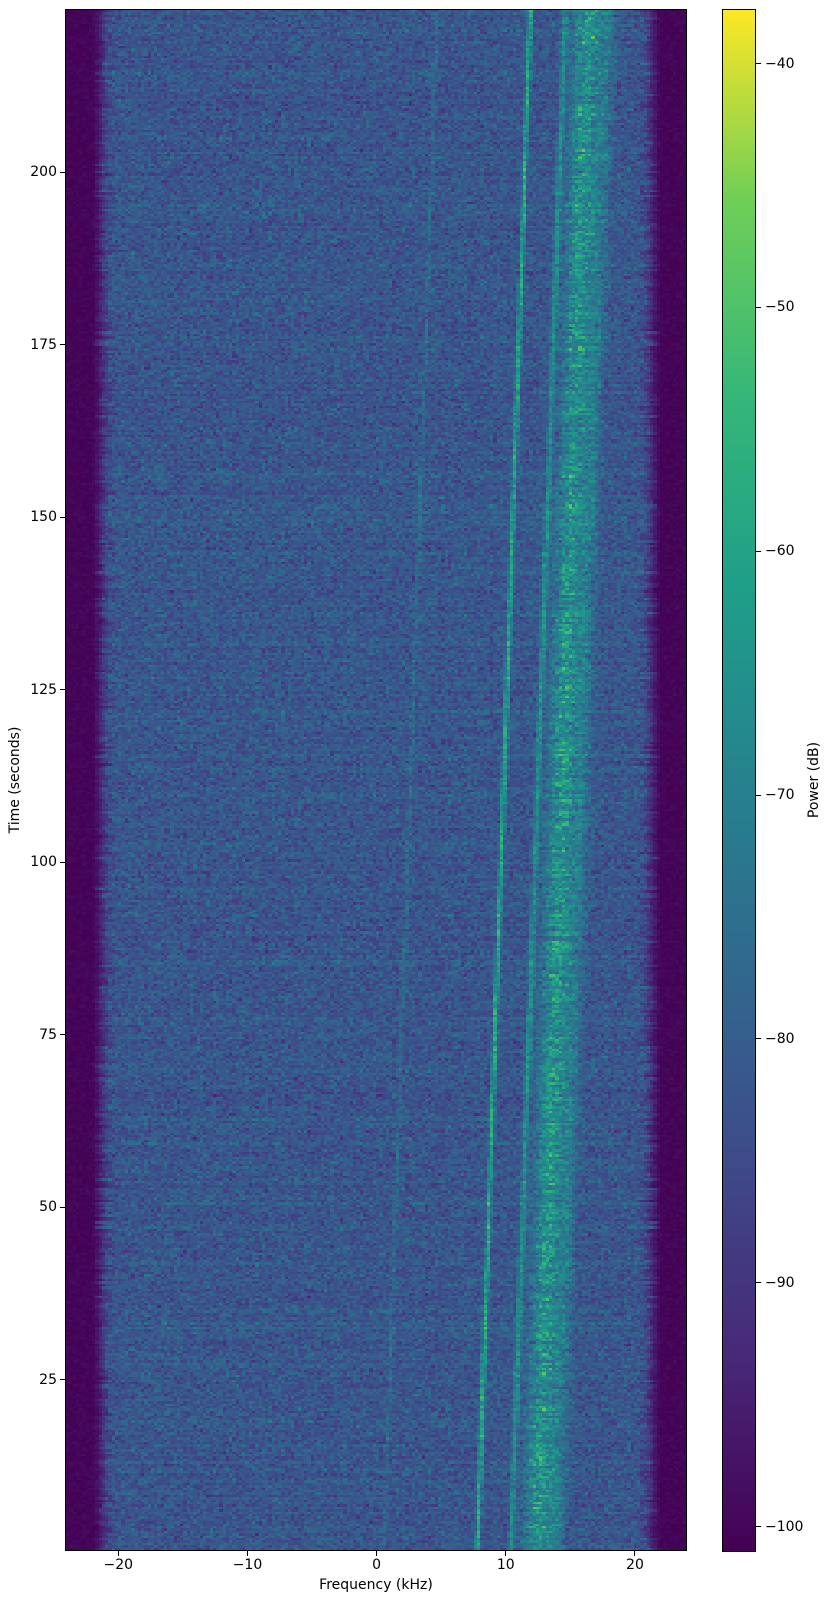  I want to click on y-axis-label: Time (seconds), so click(15, 780).